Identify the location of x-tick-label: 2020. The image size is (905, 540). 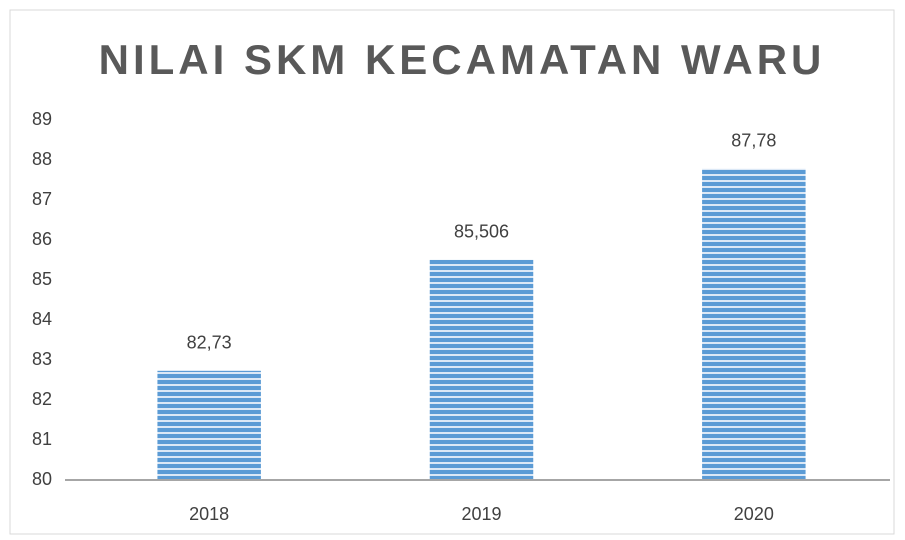
(754, 514).